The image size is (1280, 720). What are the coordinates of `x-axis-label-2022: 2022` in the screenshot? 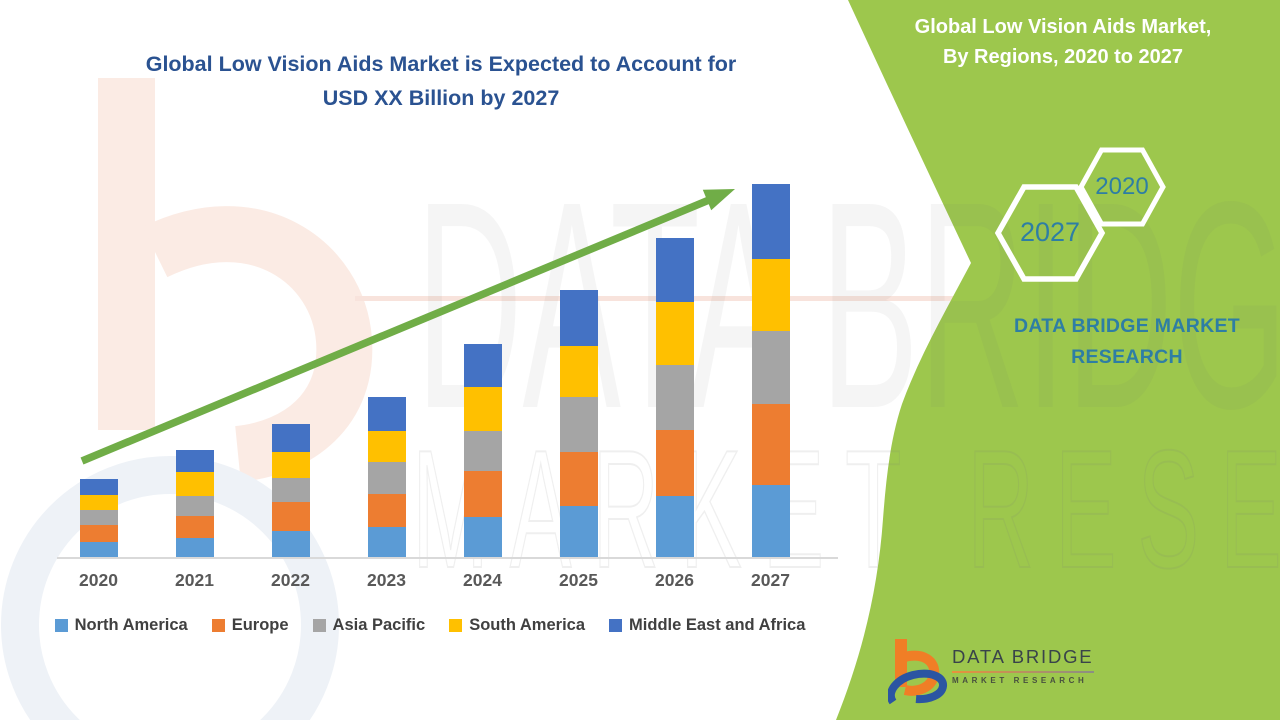 It's located at (290, 580).